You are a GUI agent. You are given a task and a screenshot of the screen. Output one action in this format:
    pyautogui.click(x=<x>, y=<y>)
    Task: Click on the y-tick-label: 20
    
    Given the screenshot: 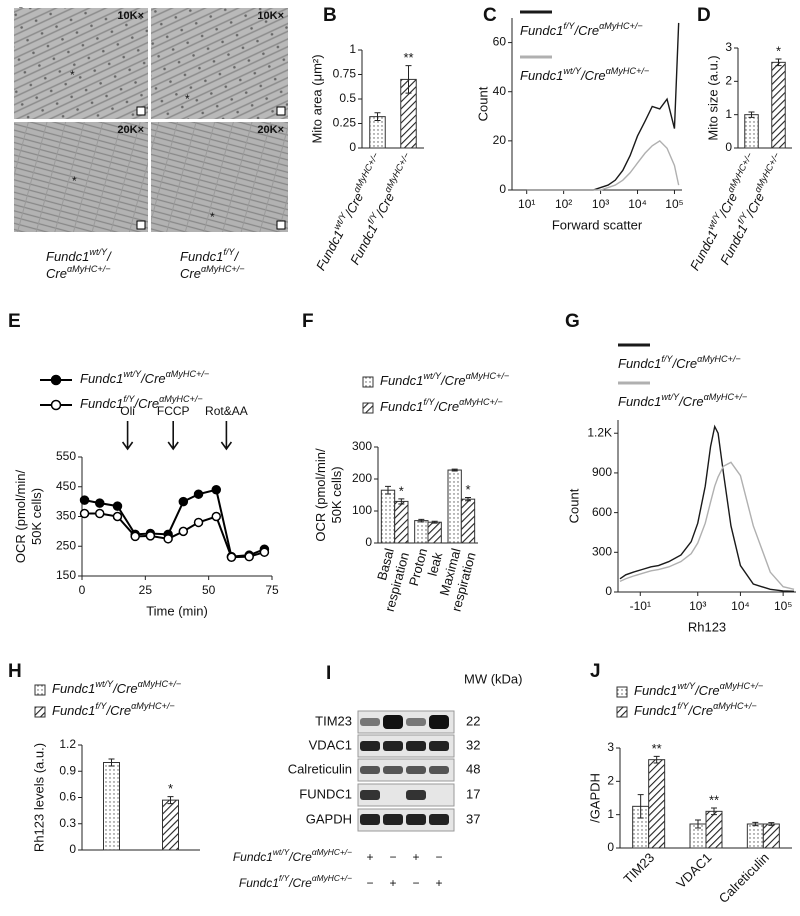 What is the action you would take?
    pyautogui.click(x=500, y=140)
    